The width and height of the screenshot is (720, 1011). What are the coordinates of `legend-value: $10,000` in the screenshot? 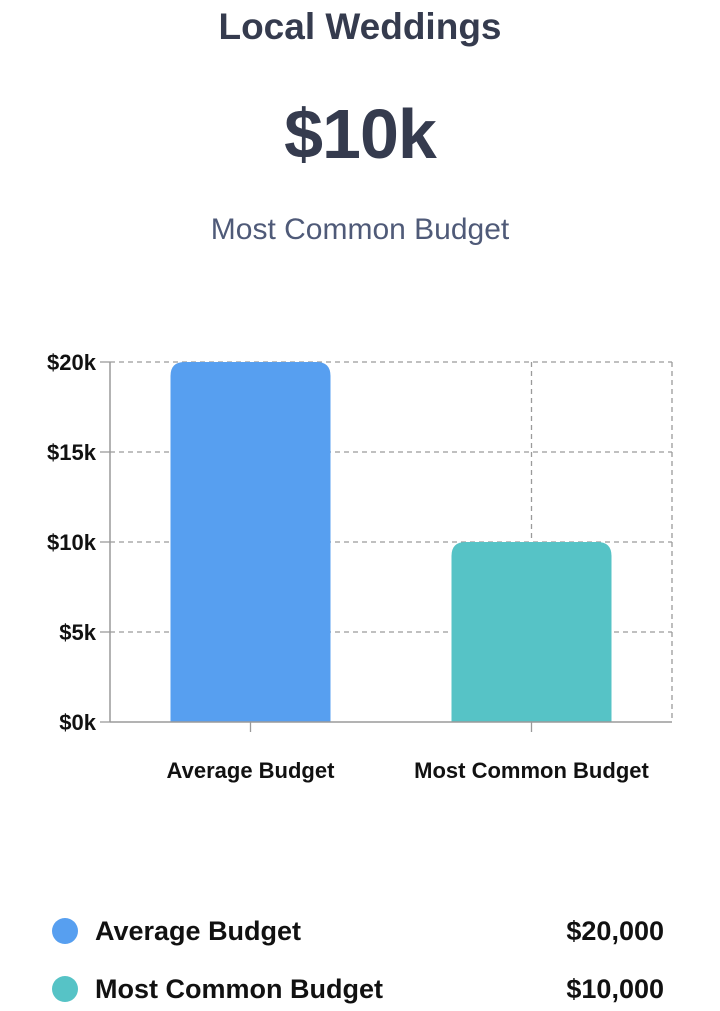 It's located at (615, 988).